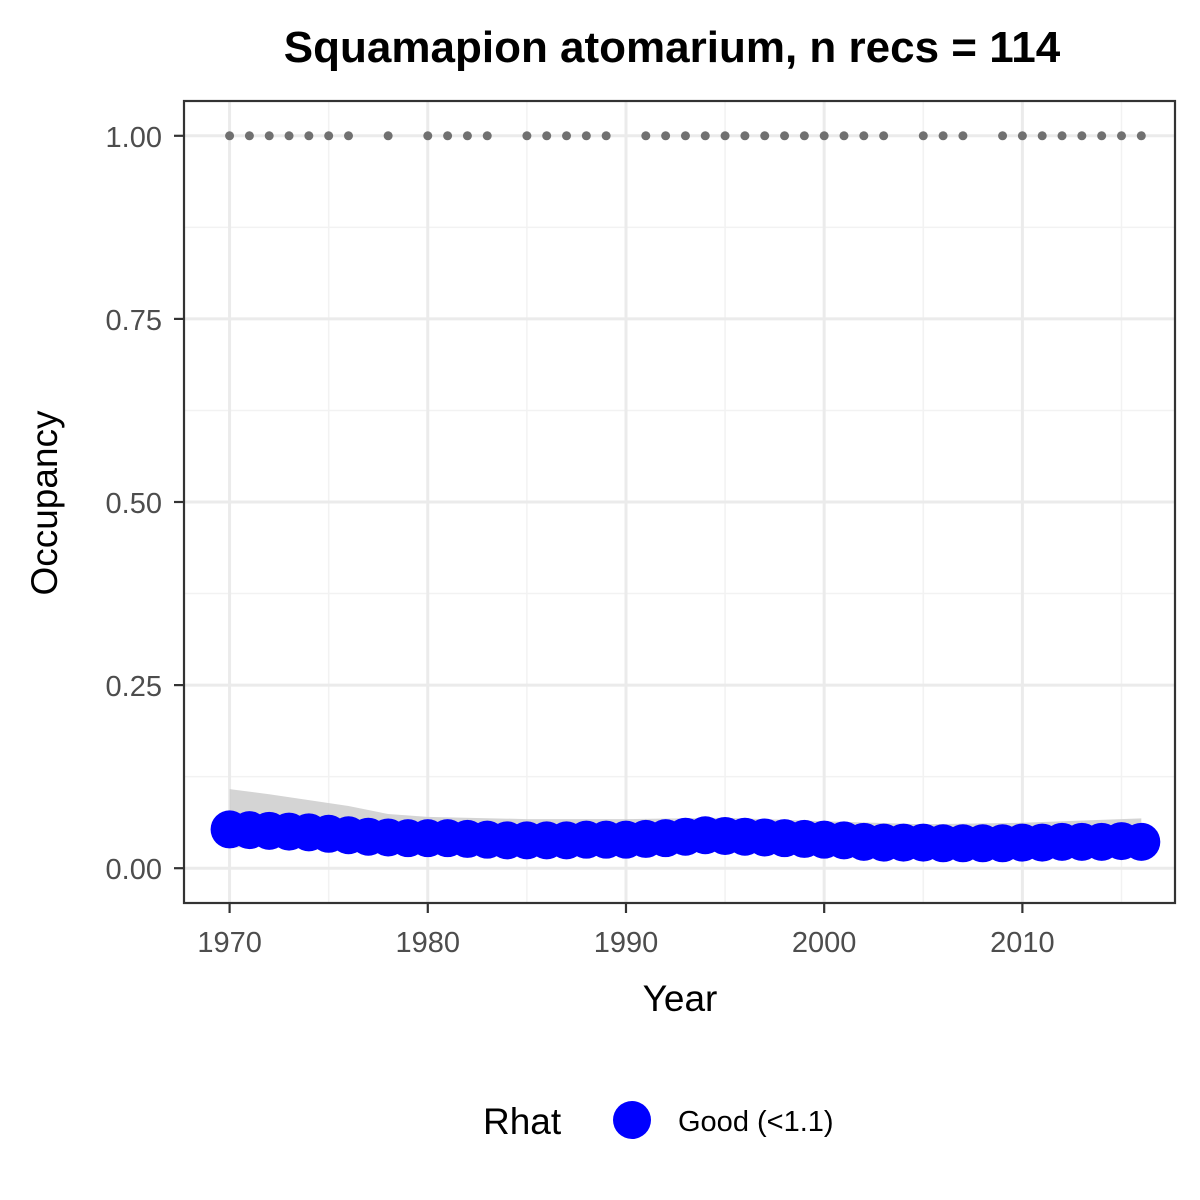 Image resolution: width=1200 pixels, height=1200 pixels. Describe the element at coordinates (1141, 841) in the screenshot. I see `occupancy-point` at that location.